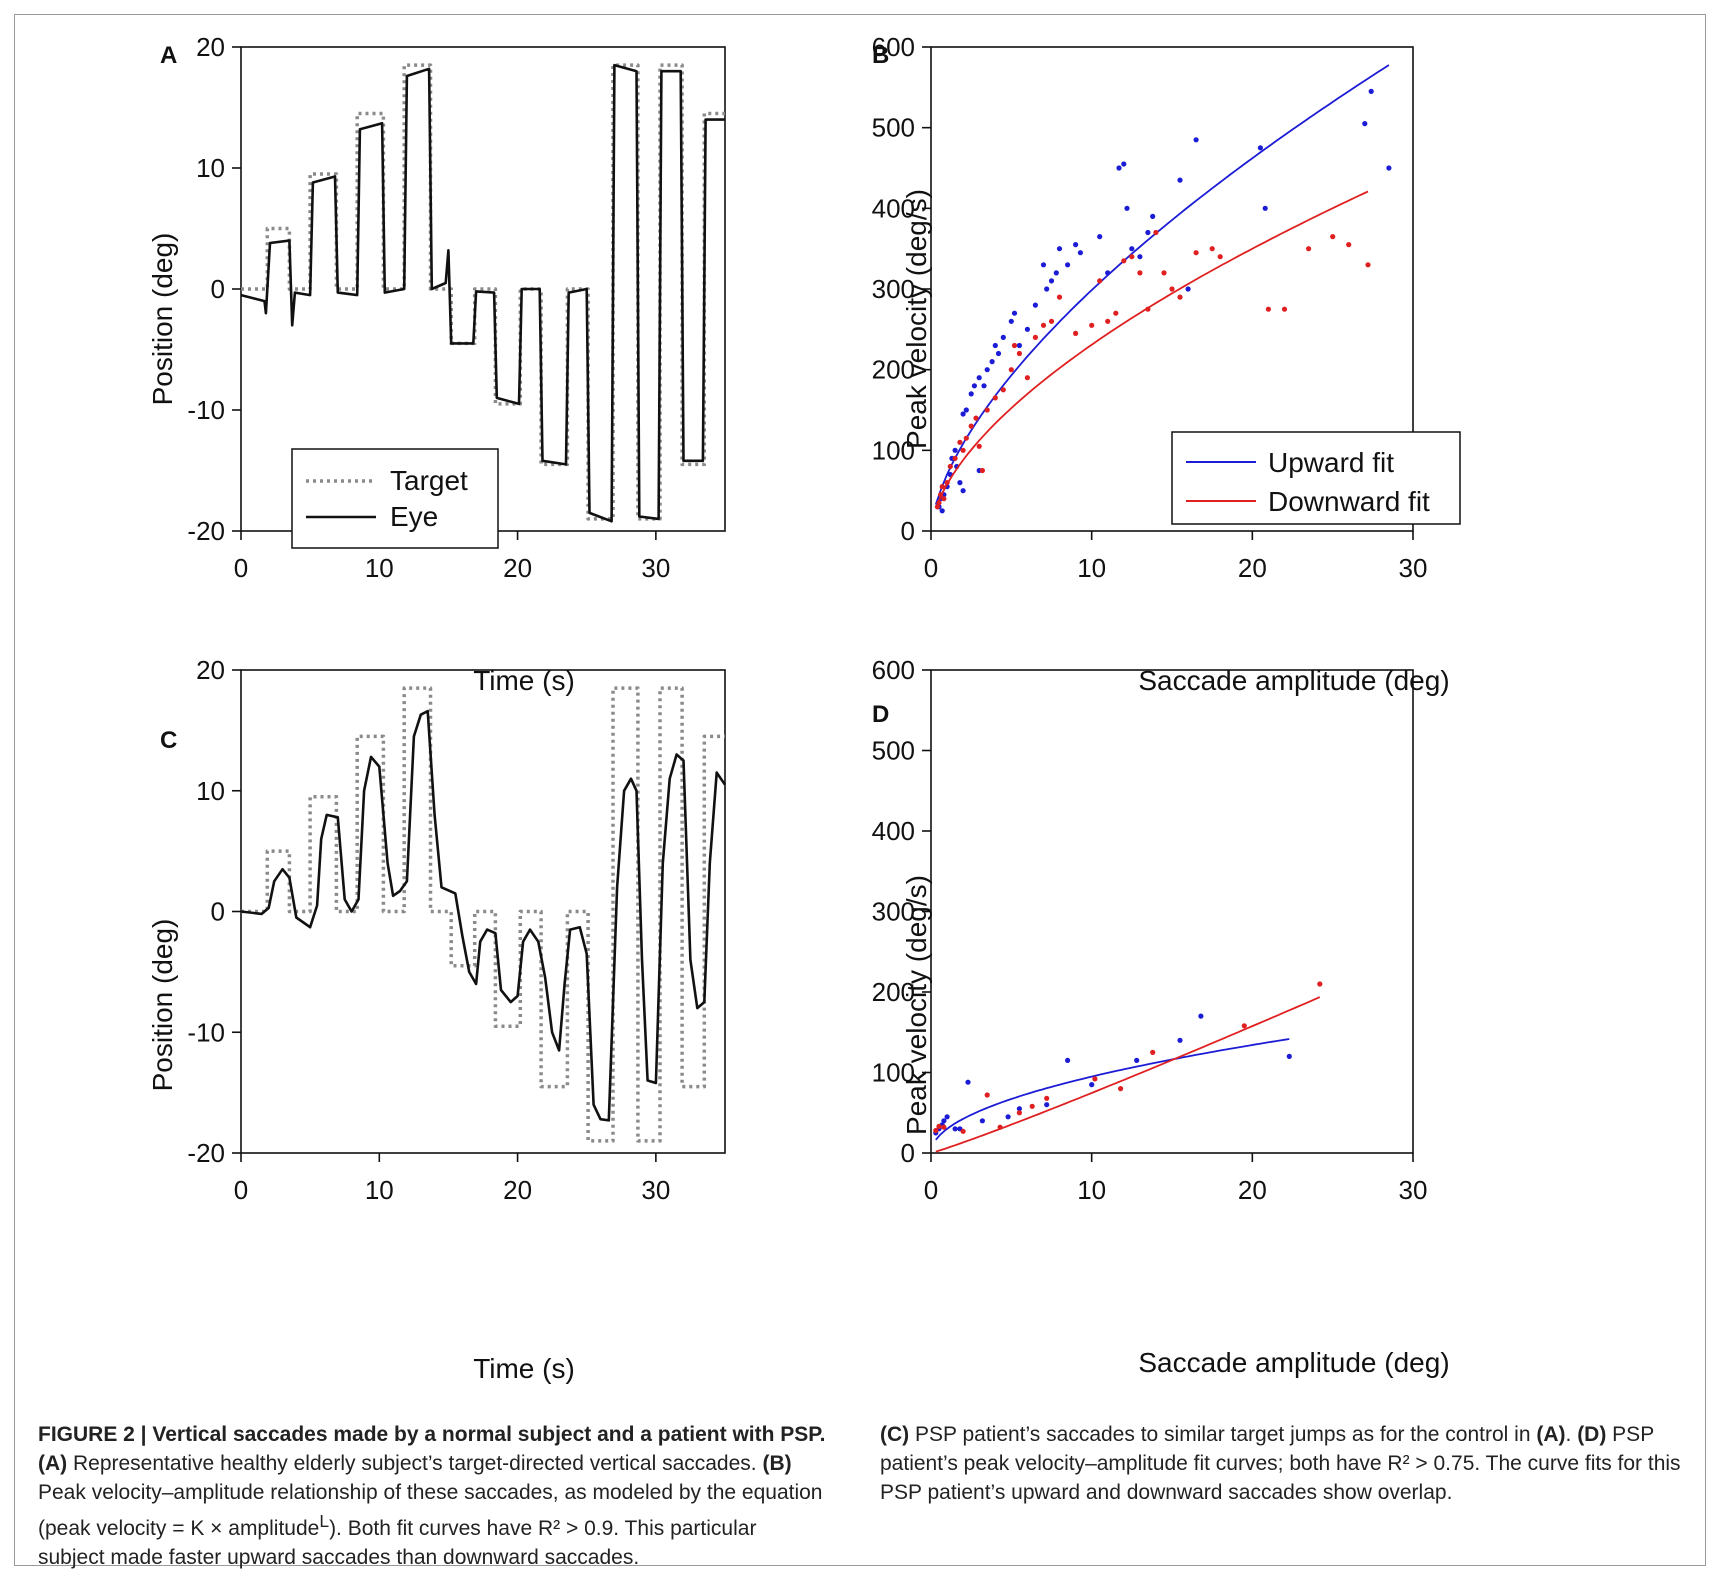 This screenshot has width=1722, height=1580. I want to click on panel-a-ytick-label: -10, so click(206, 410).